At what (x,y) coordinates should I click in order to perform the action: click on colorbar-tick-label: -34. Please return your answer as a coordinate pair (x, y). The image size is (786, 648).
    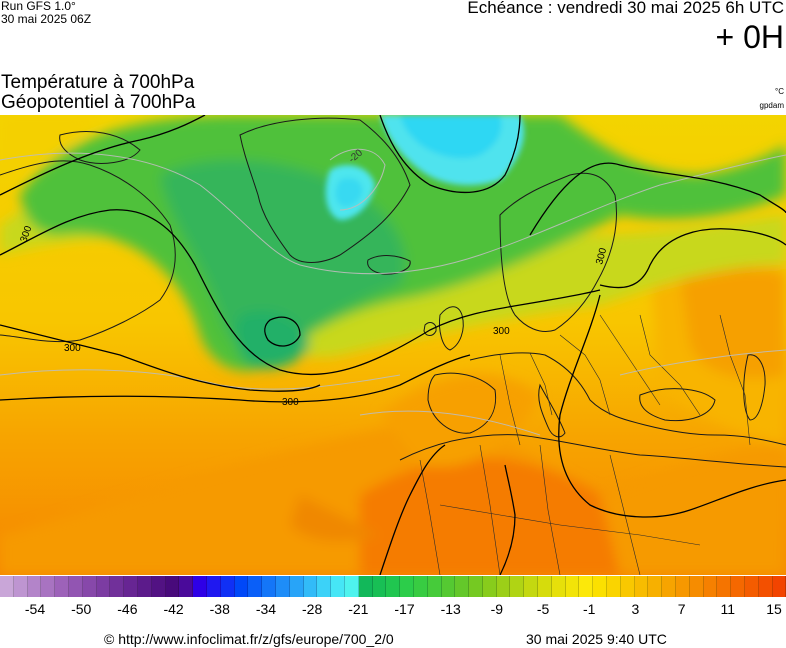
    Looking at the image, I should click on (266, 609).